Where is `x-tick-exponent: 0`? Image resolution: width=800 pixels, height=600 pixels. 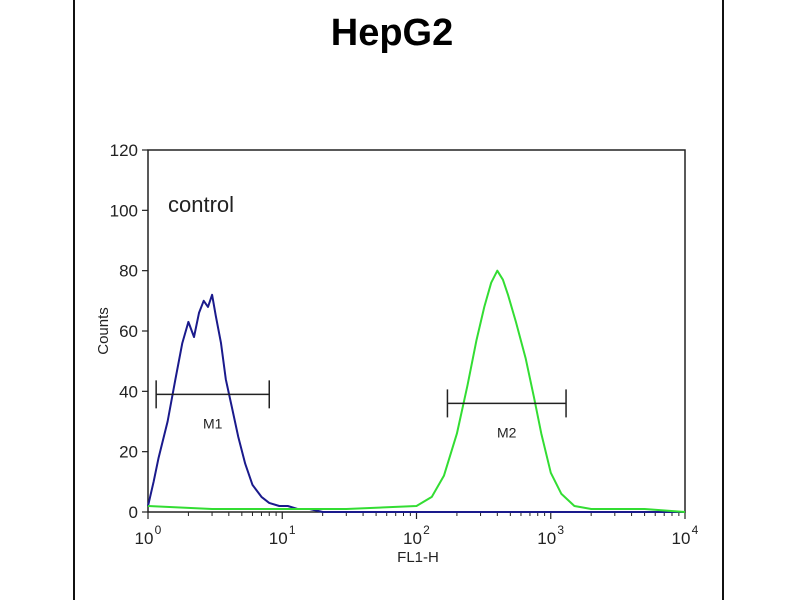 x-tick-exponent: 0 is located at coordinates (158, 530).